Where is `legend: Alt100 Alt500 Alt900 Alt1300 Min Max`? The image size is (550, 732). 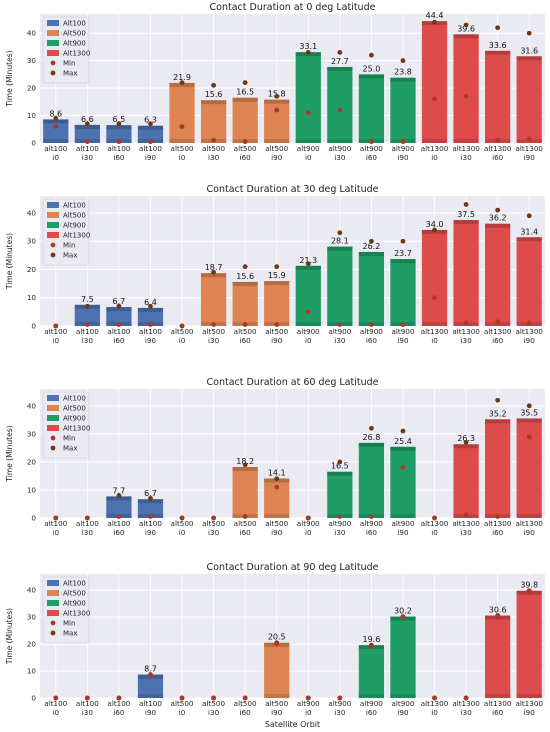
legend: Alt100 Alt500 Alt900 Alt1300 Min Max is located at coordinates (66, 610).